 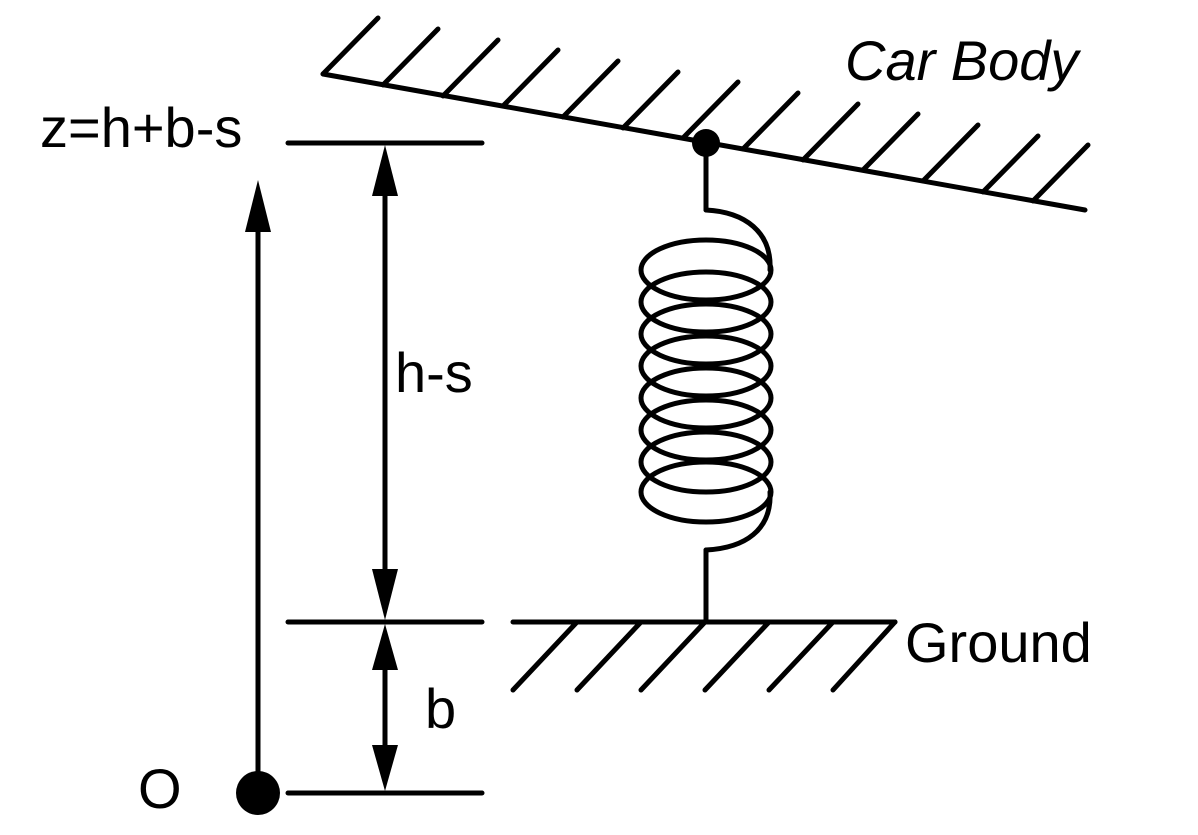 I want to click on spring-top-lead, so click(x=738, y=240).